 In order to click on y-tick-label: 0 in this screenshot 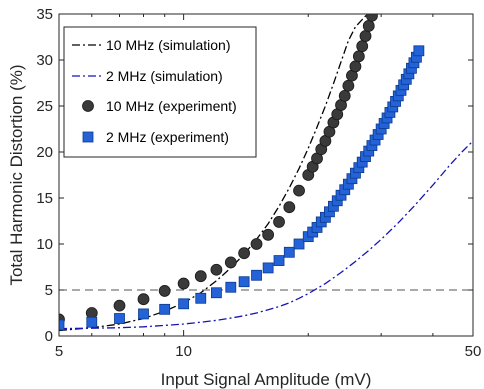, I will do `click(49, 336)`.